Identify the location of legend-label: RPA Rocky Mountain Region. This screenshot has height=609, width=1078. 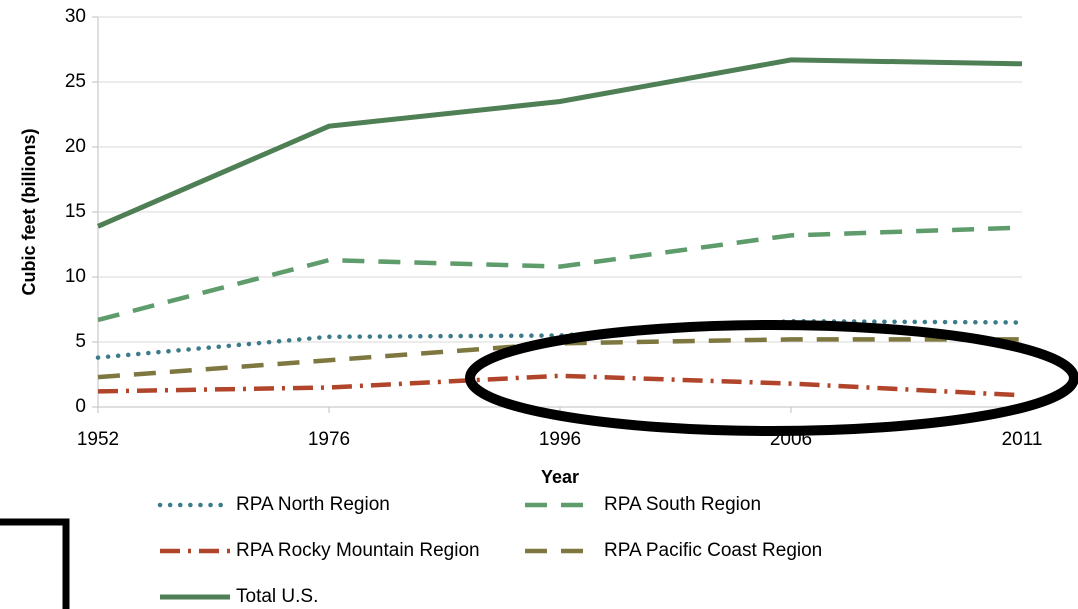
(358, 550).